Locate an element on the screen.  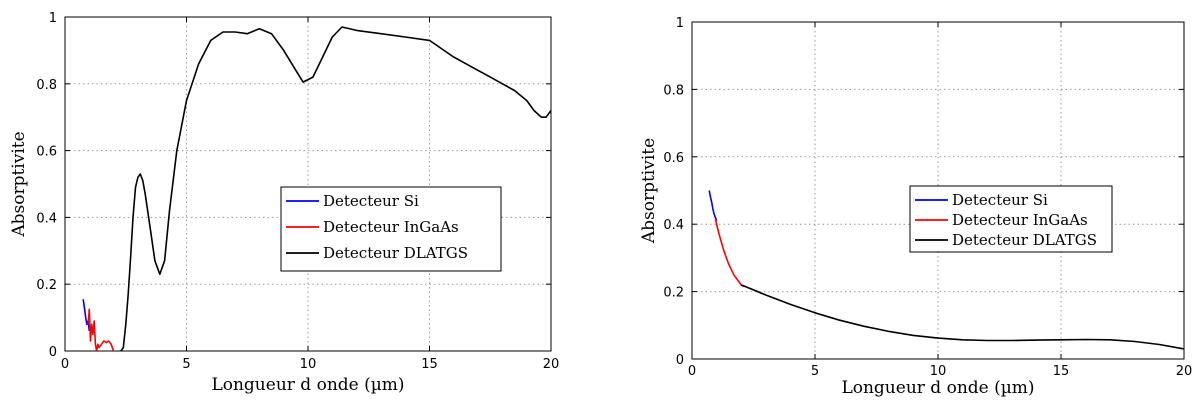
legend-box is located at coordinates (1011, 219).